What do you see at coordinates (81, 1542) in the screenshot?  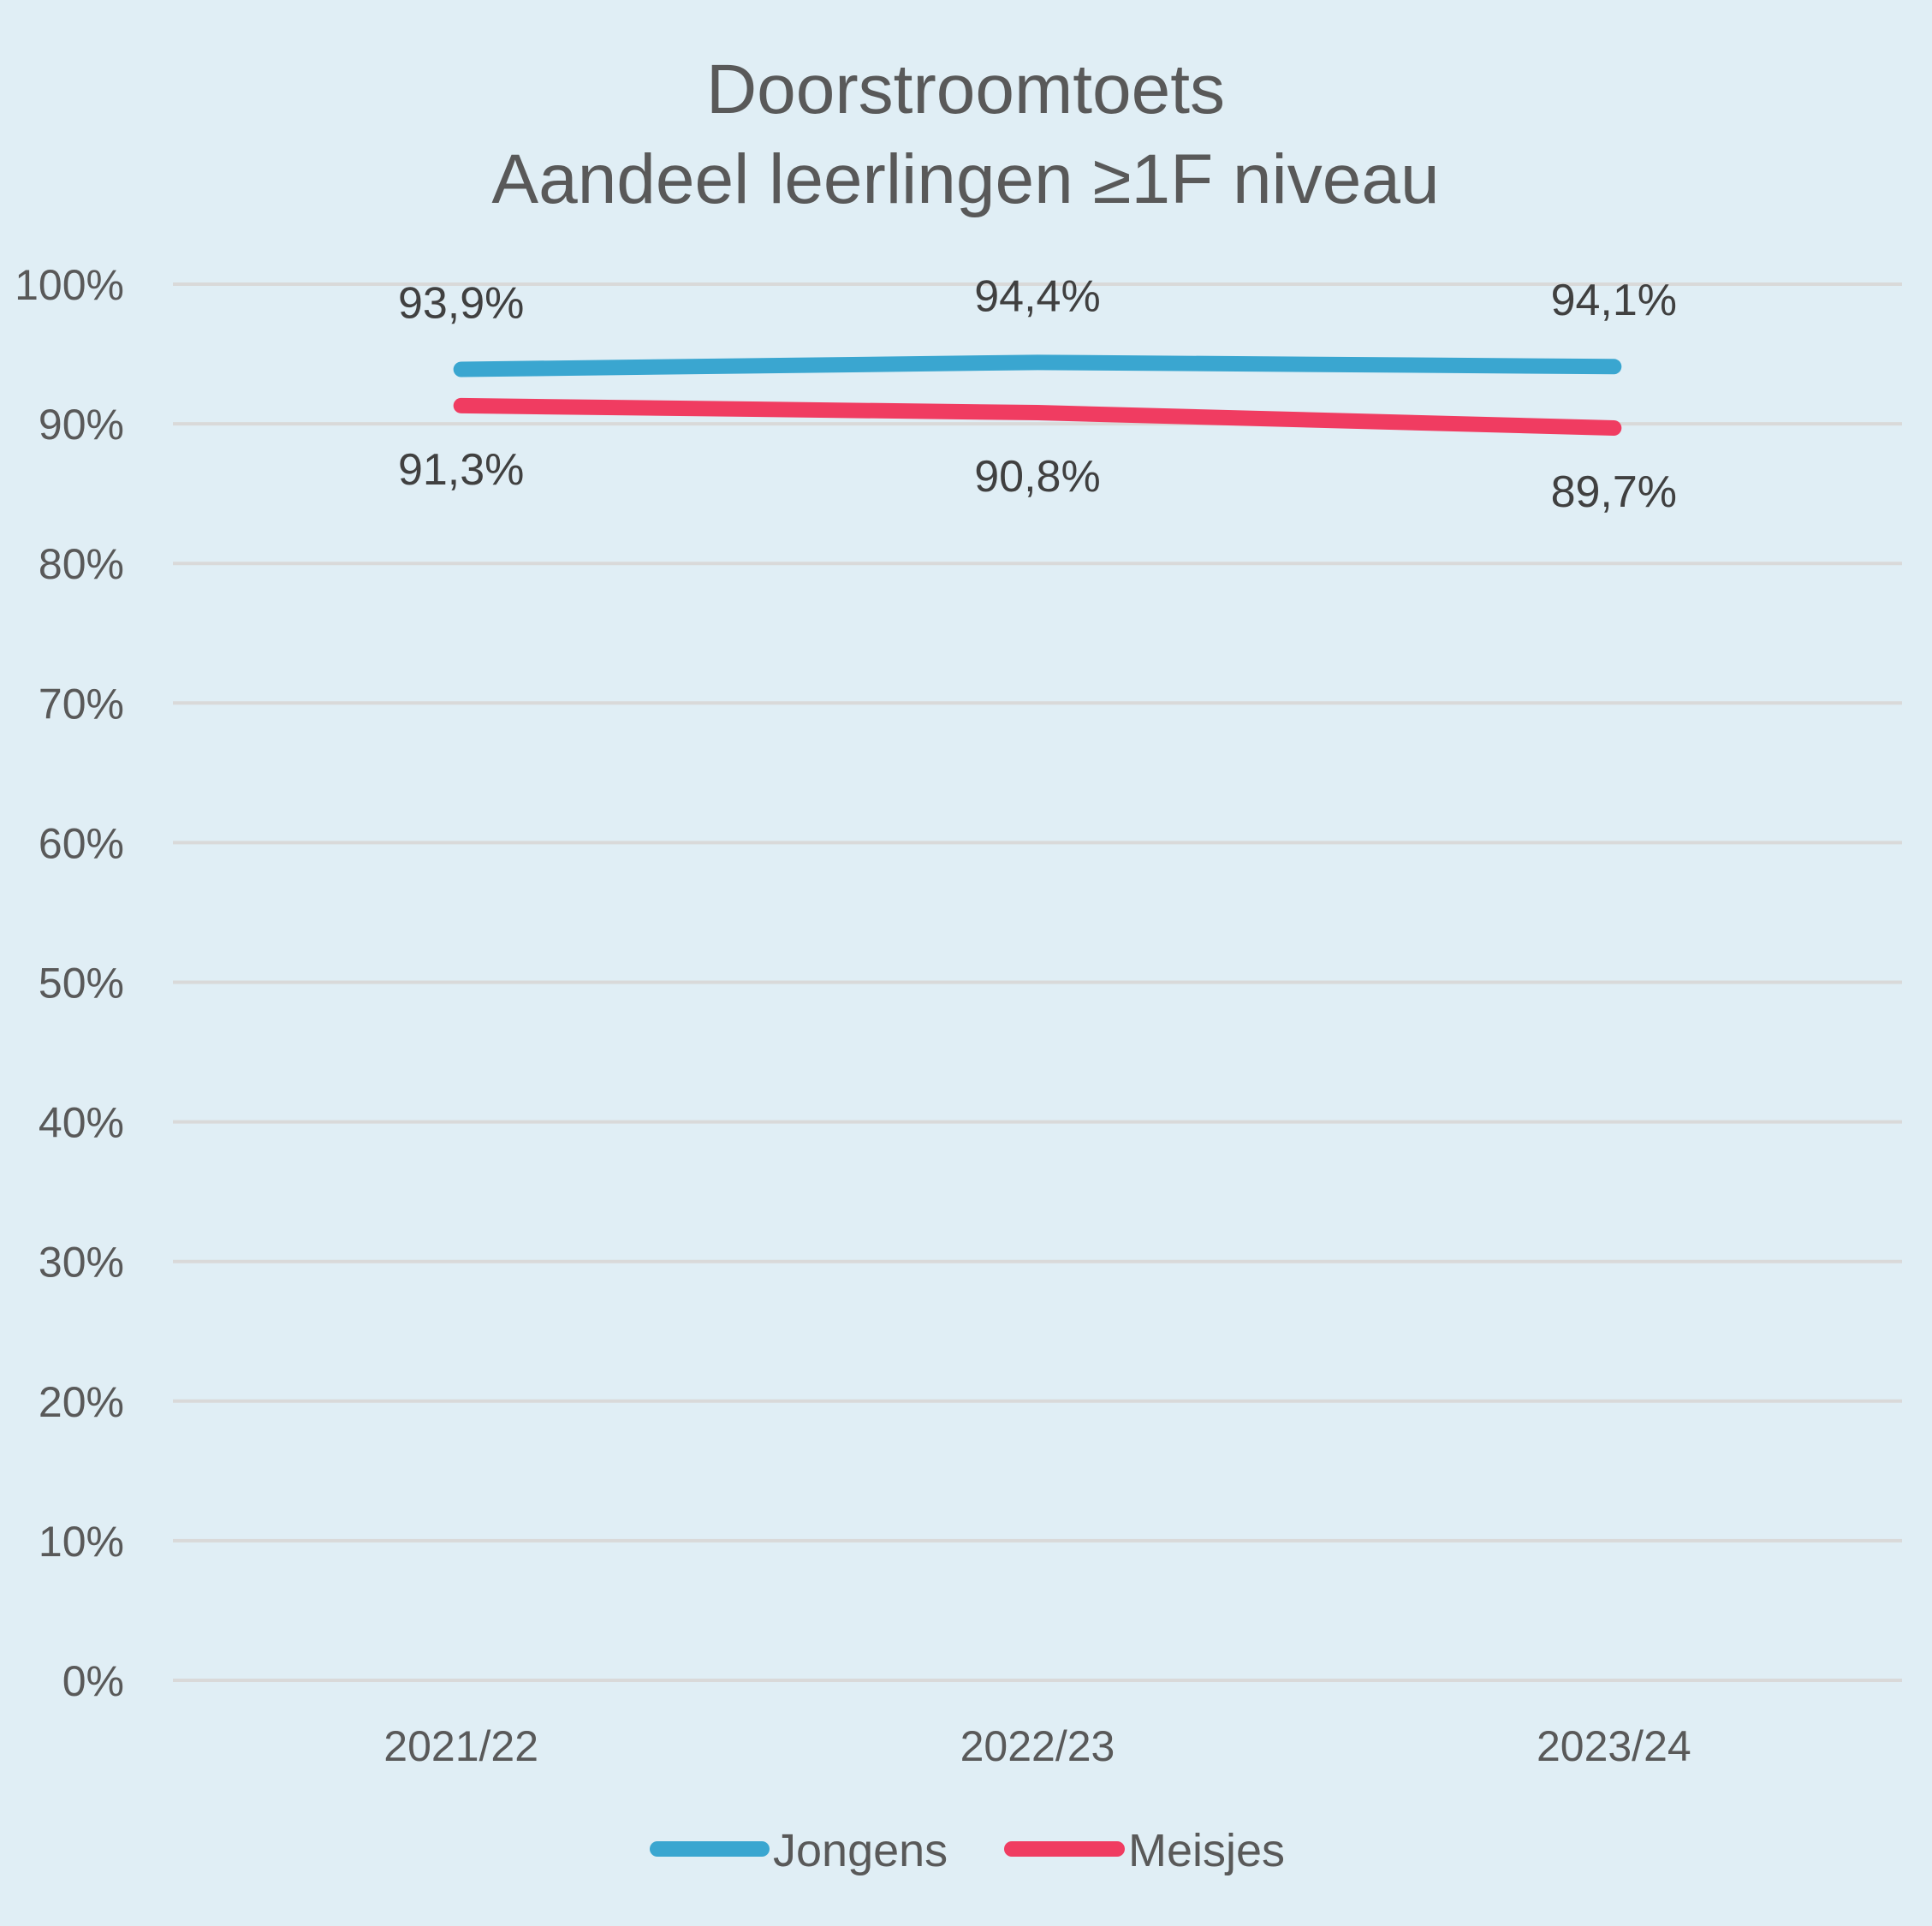 I see `y-tick-label: 10%` at bounding box center [81, 1542].